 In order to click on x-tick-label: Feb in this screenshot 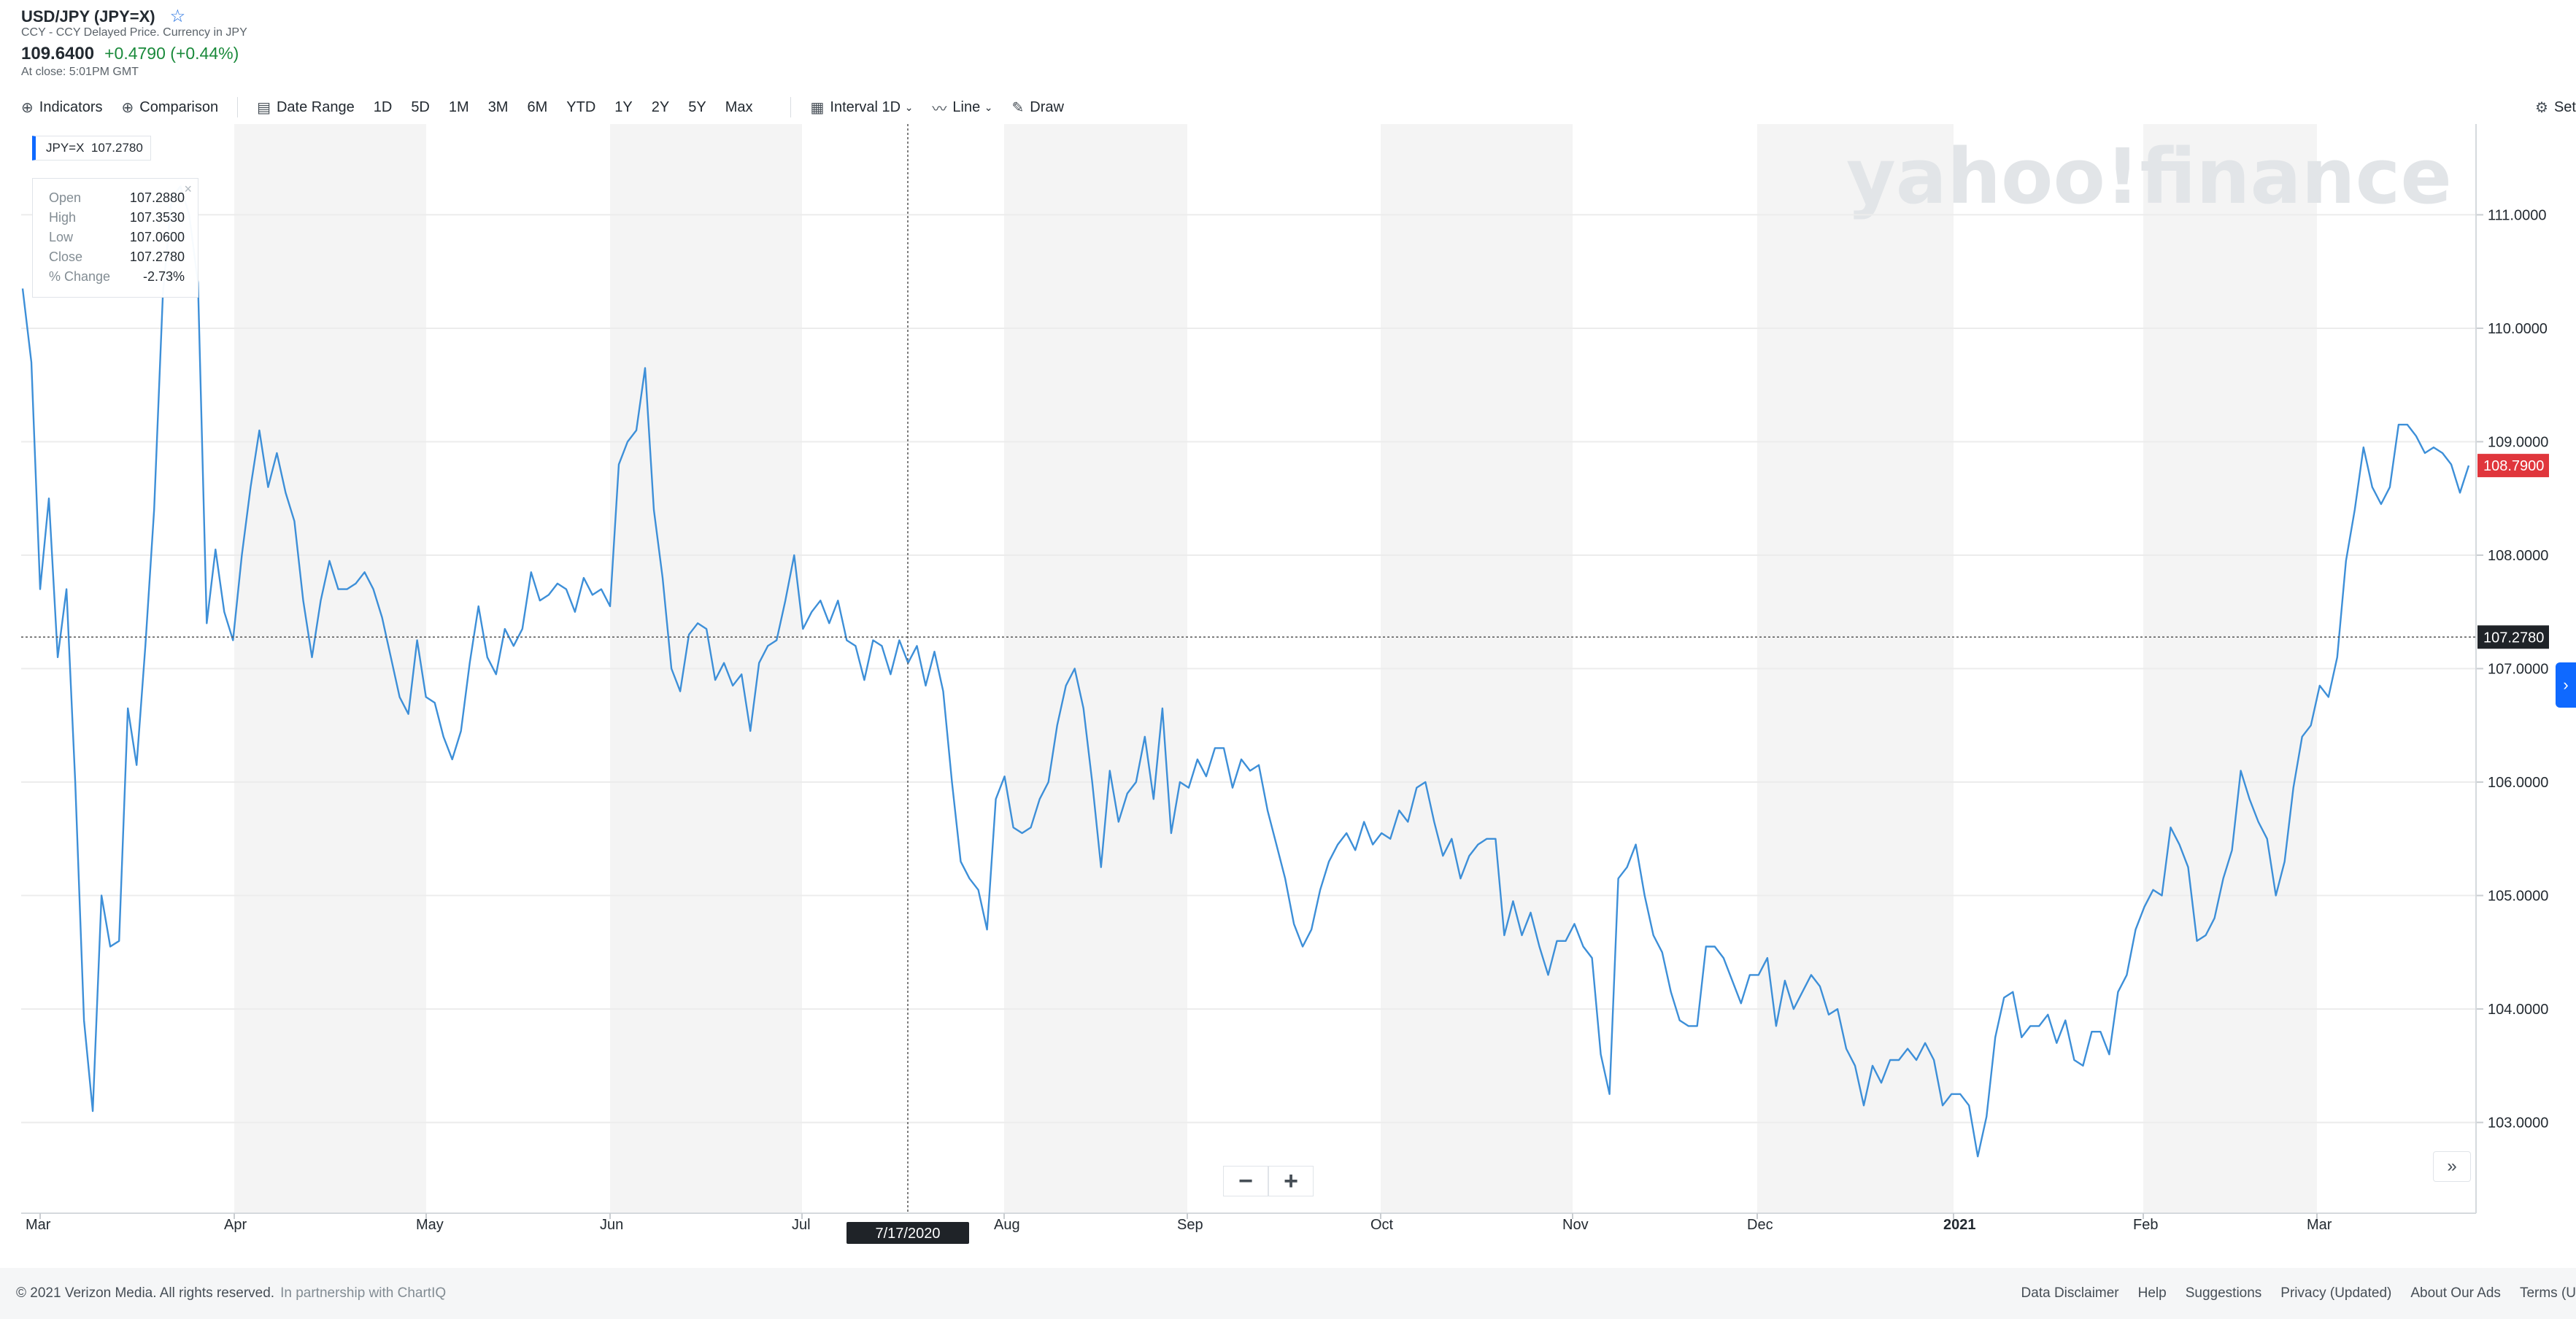, I will do `click(2145, 1225)`.